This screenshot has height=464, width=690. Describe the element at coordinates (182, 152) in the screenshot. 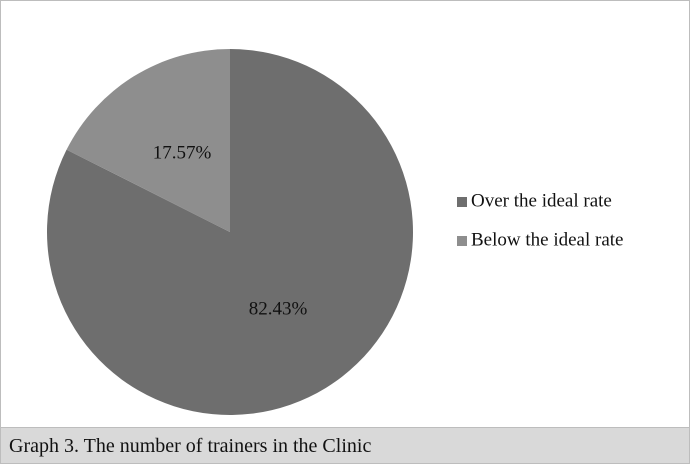

I see `data-label: 17.57%` at that location.